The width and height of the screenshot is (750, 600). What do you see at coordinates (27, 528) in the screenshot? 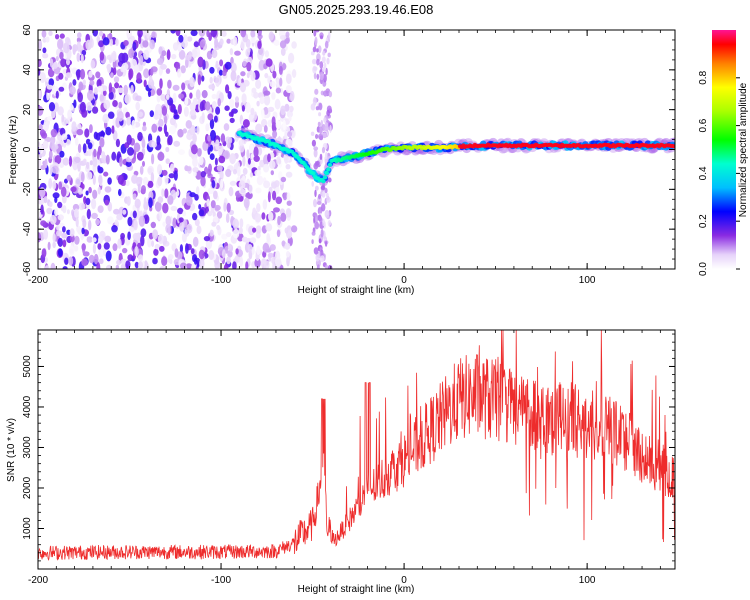
I see `bottom-y-tick-label: 1000` at bounding box center [27, 528].